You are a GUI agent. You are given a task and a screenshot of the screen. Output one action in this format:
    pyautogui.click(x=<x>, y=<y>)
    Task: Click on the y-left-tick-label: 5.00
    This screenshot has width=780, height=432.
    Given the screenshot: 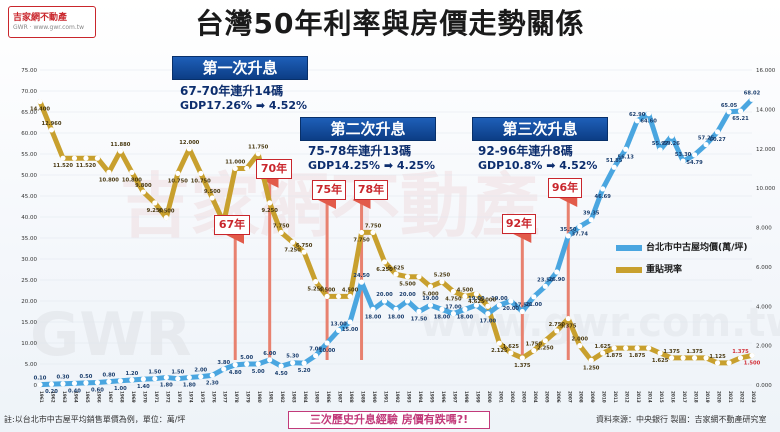 What is the action you would take?
    pyautogui.click(x=31, y=365)
    